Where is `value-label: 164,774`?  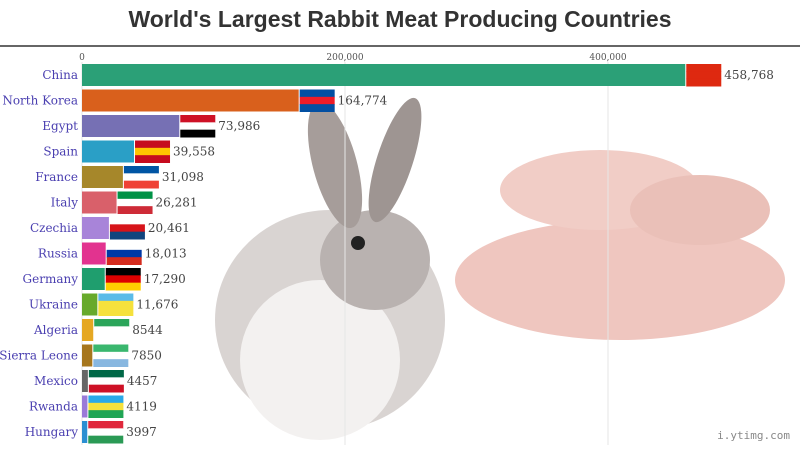
value-label: 164,774 is located at coordinates (363, 101).